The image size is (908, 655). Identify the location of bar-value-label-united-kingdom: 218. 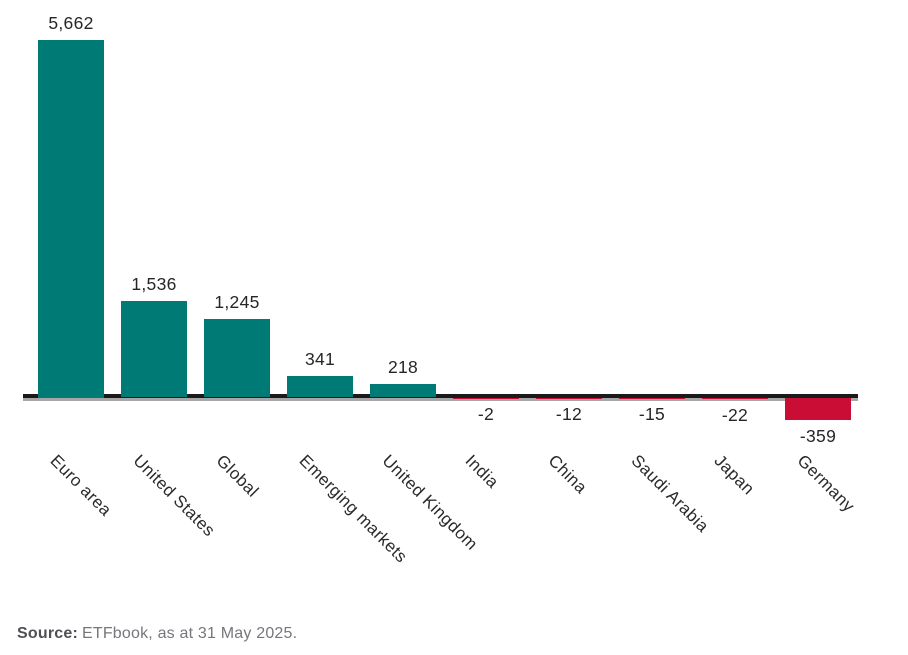
(403, 366).